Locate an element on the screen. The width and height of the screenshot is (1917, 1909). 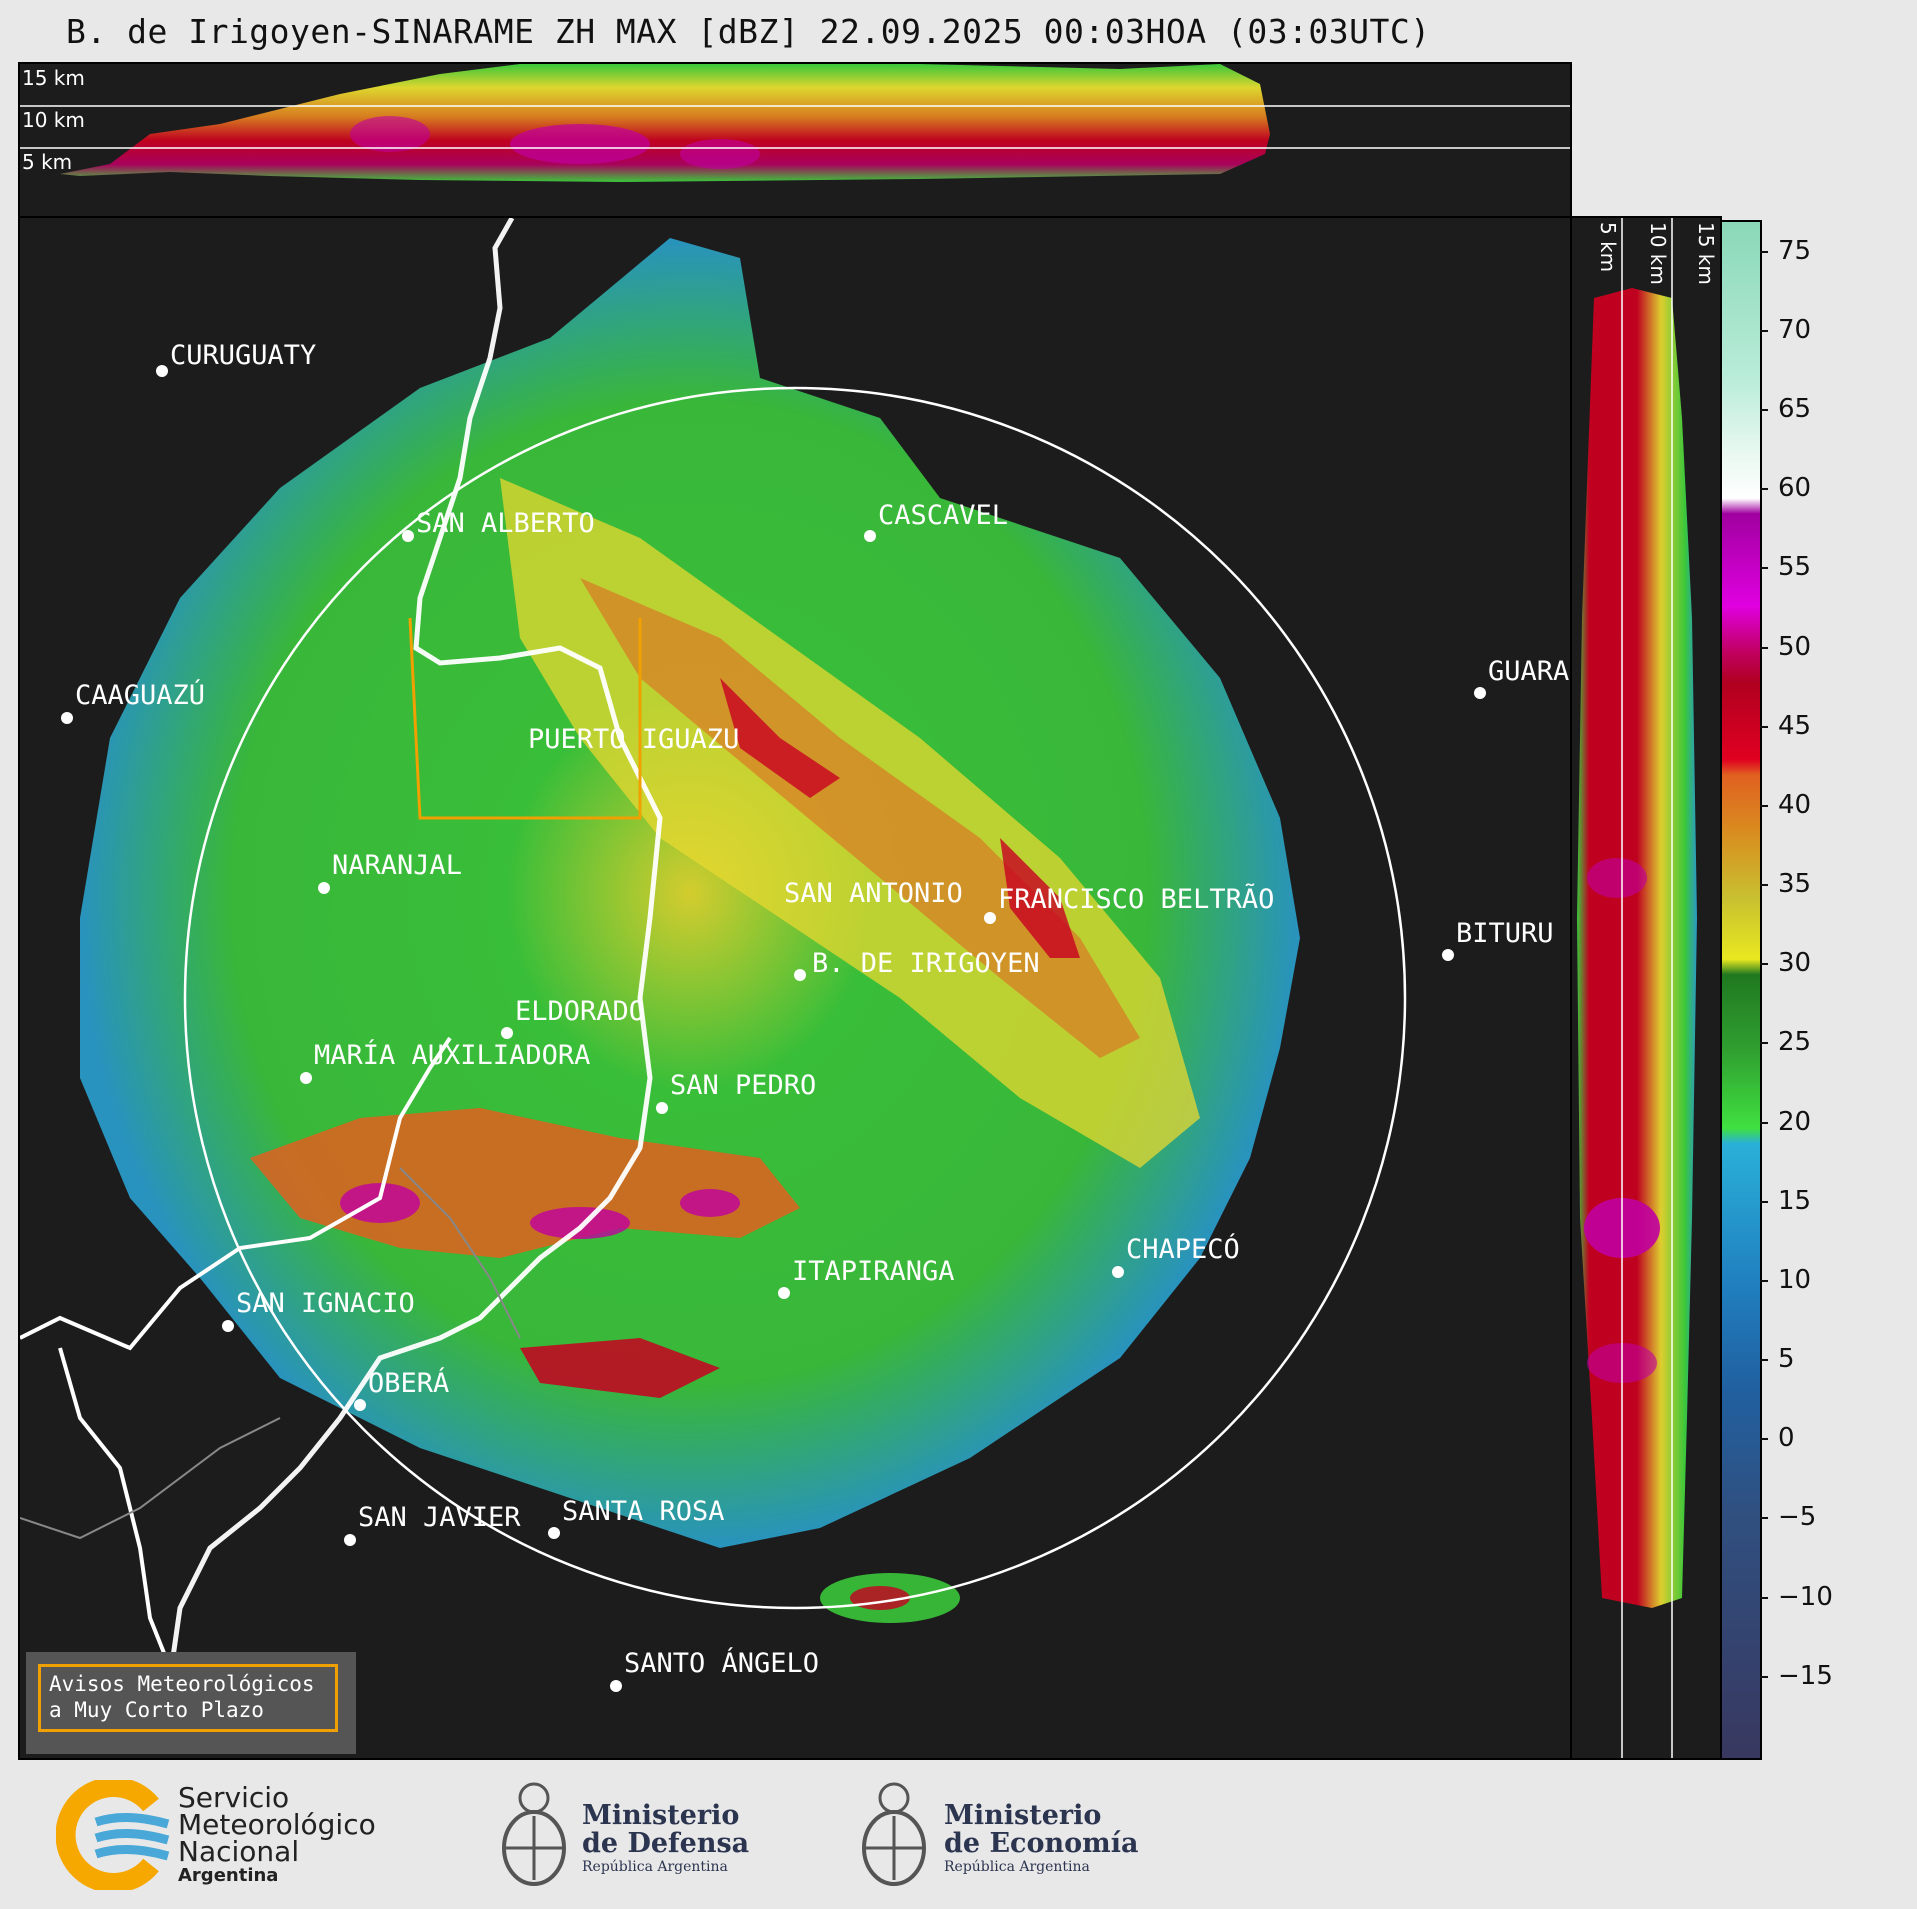
colorbar-tick-label: 15 is located at coordinates (1795, 1200).